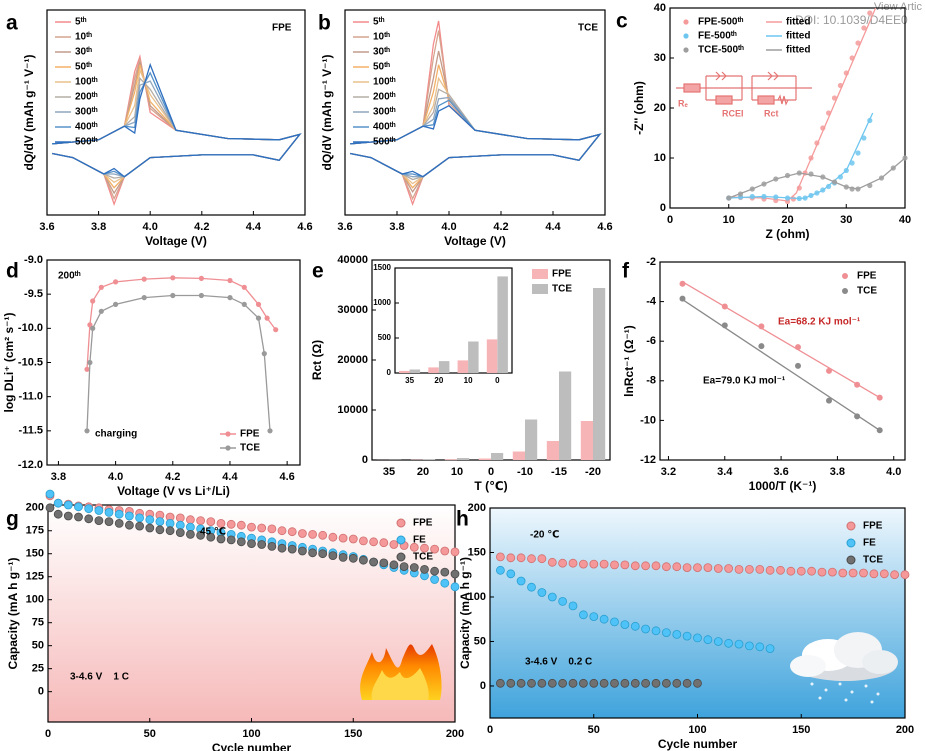 The width and height of the screenshot is (925, 751). Describe the element at coordinates (304, 227) in the screenshot. I see `x-tick-label: 4.6` at that location.